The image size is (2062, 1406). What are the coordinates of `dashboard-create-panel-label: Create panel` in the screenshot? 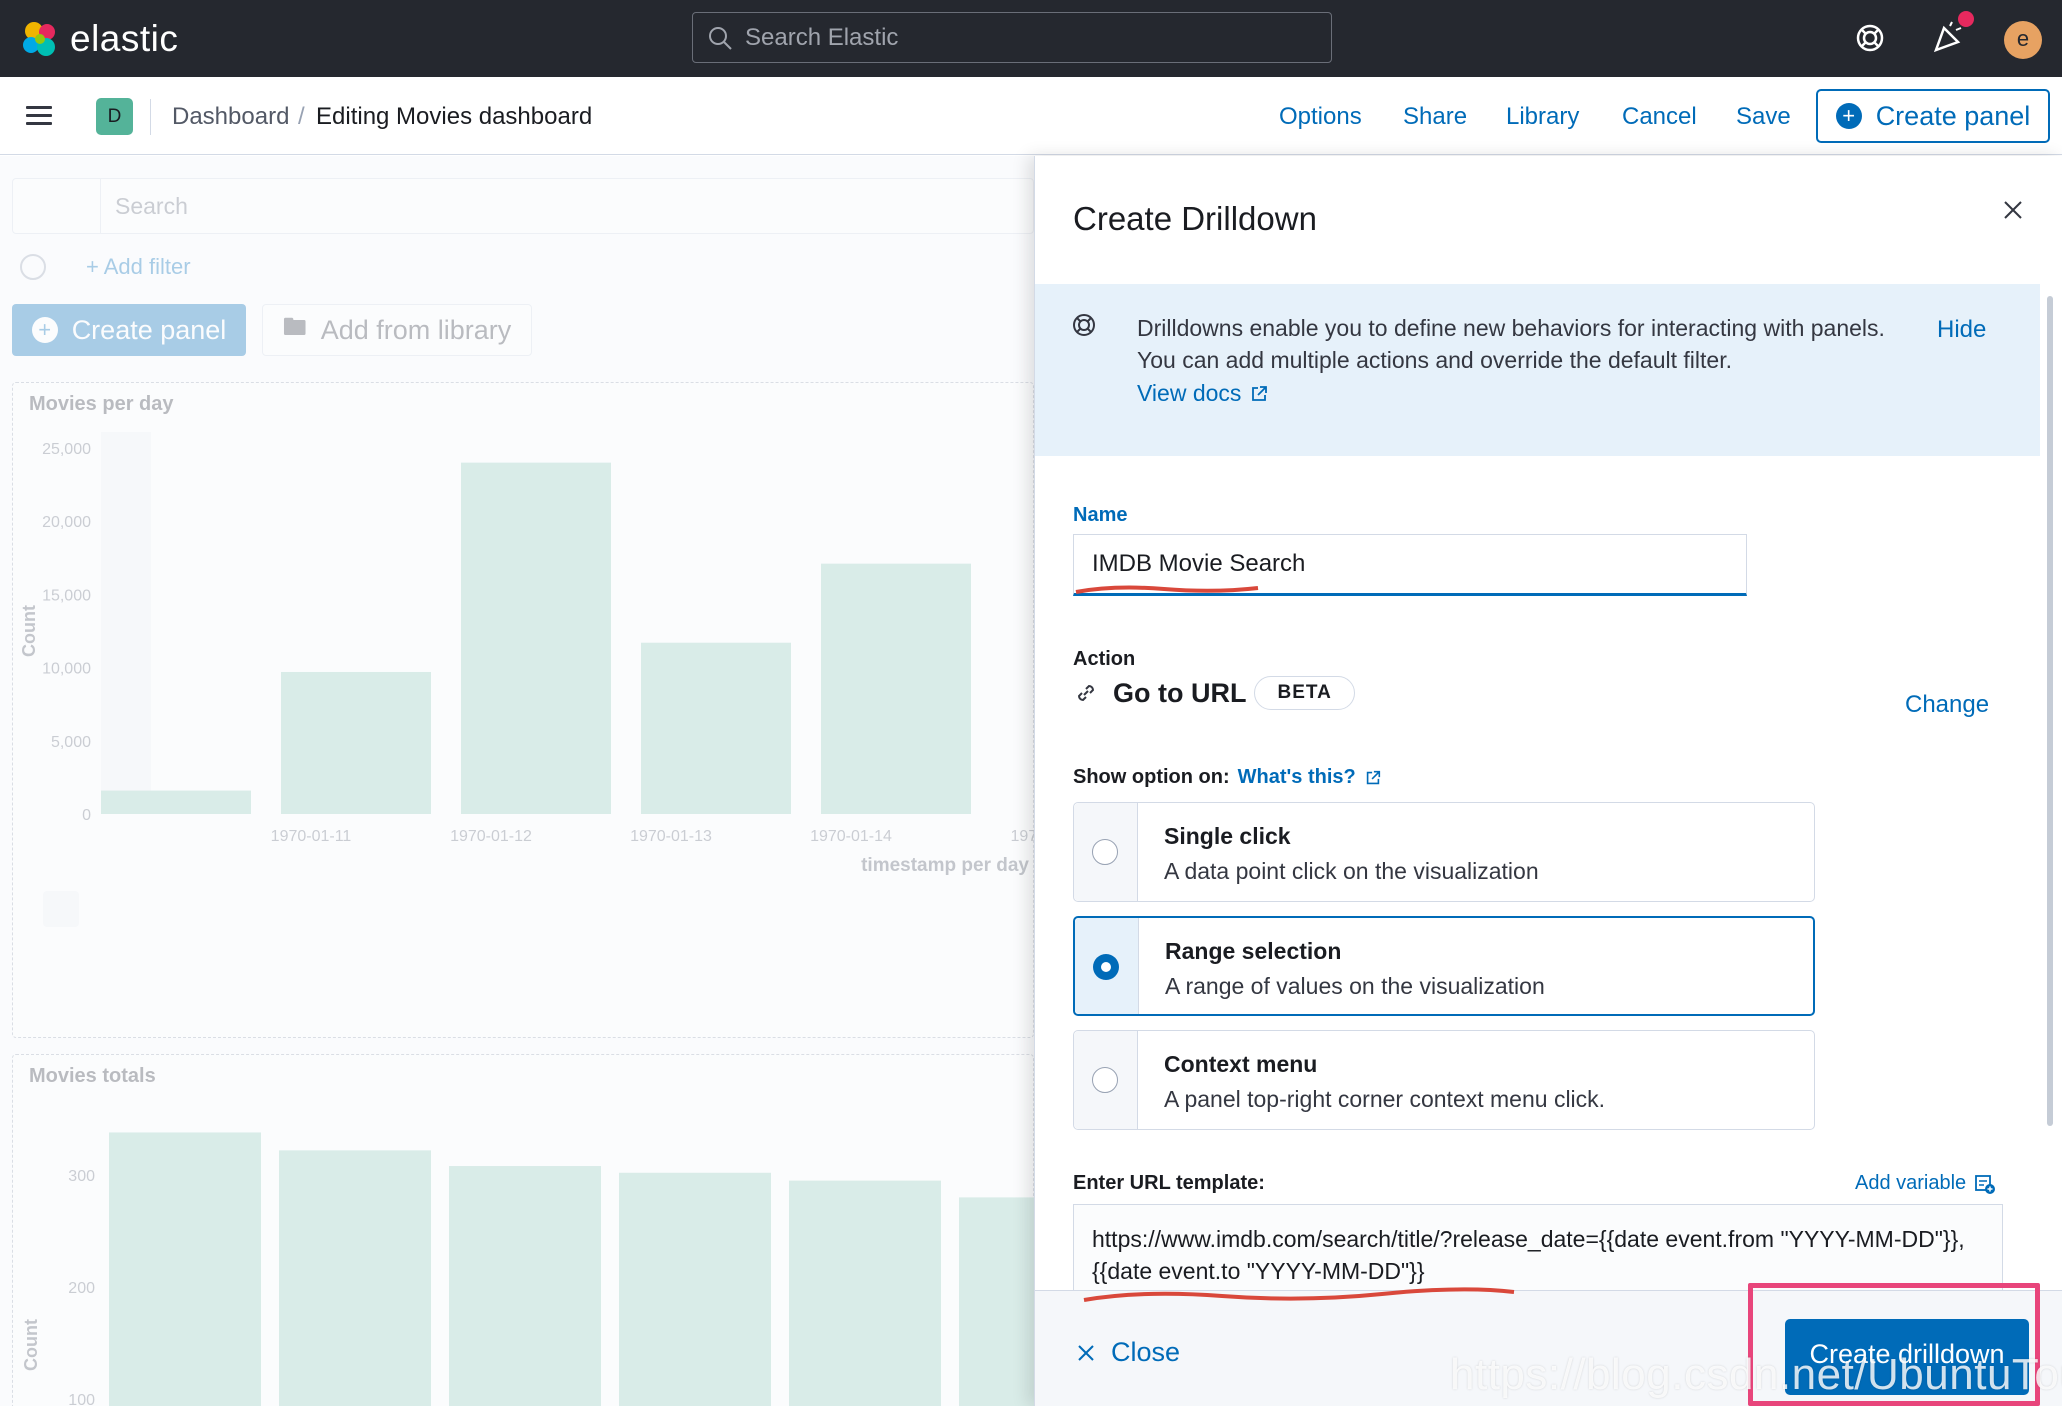 It's located at (149, 329).